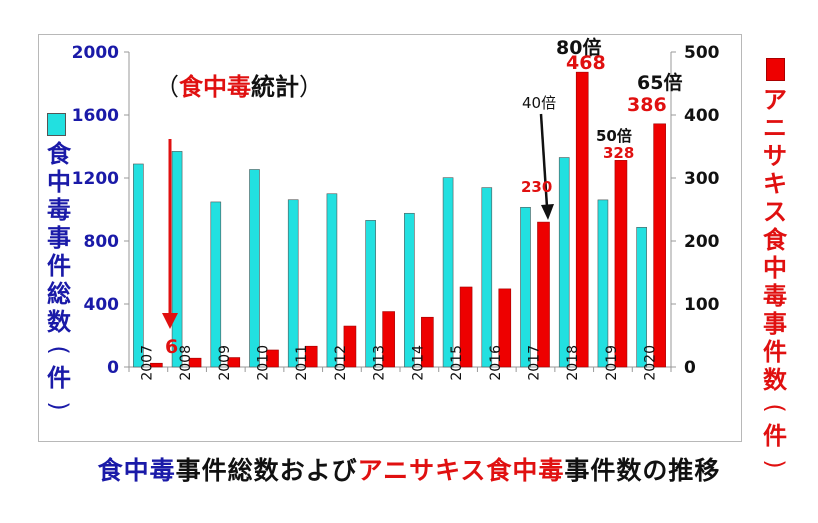 The width and height of the screenshot is (818, 523). I want to click on bar-total-2019, so click(603, 283).